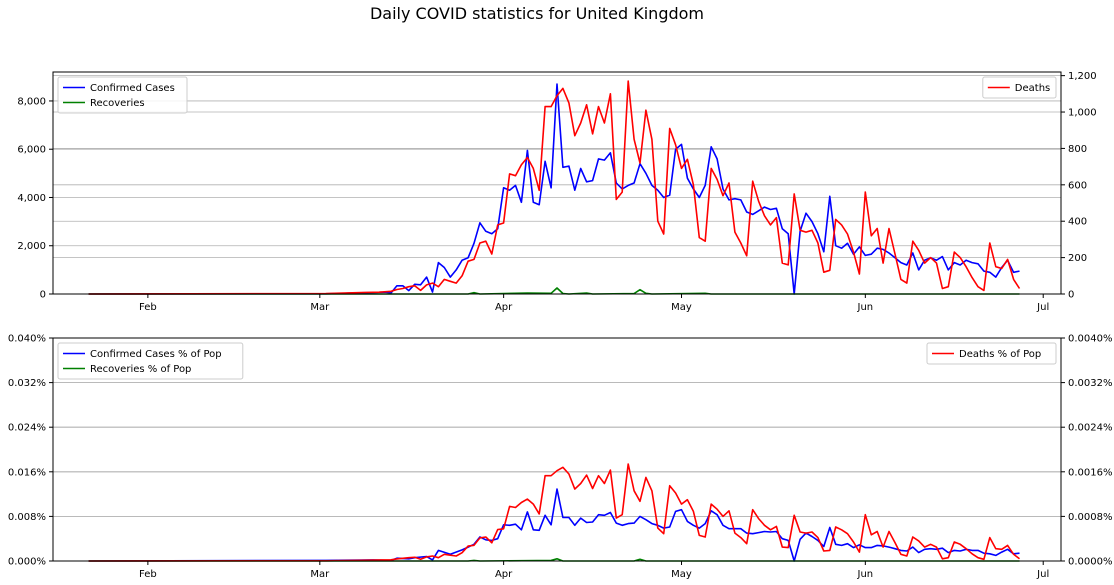  Describe the element at coordinates (27, 562) in the screenshot. I see `y-left-tick-label: 0.000%` at that location.